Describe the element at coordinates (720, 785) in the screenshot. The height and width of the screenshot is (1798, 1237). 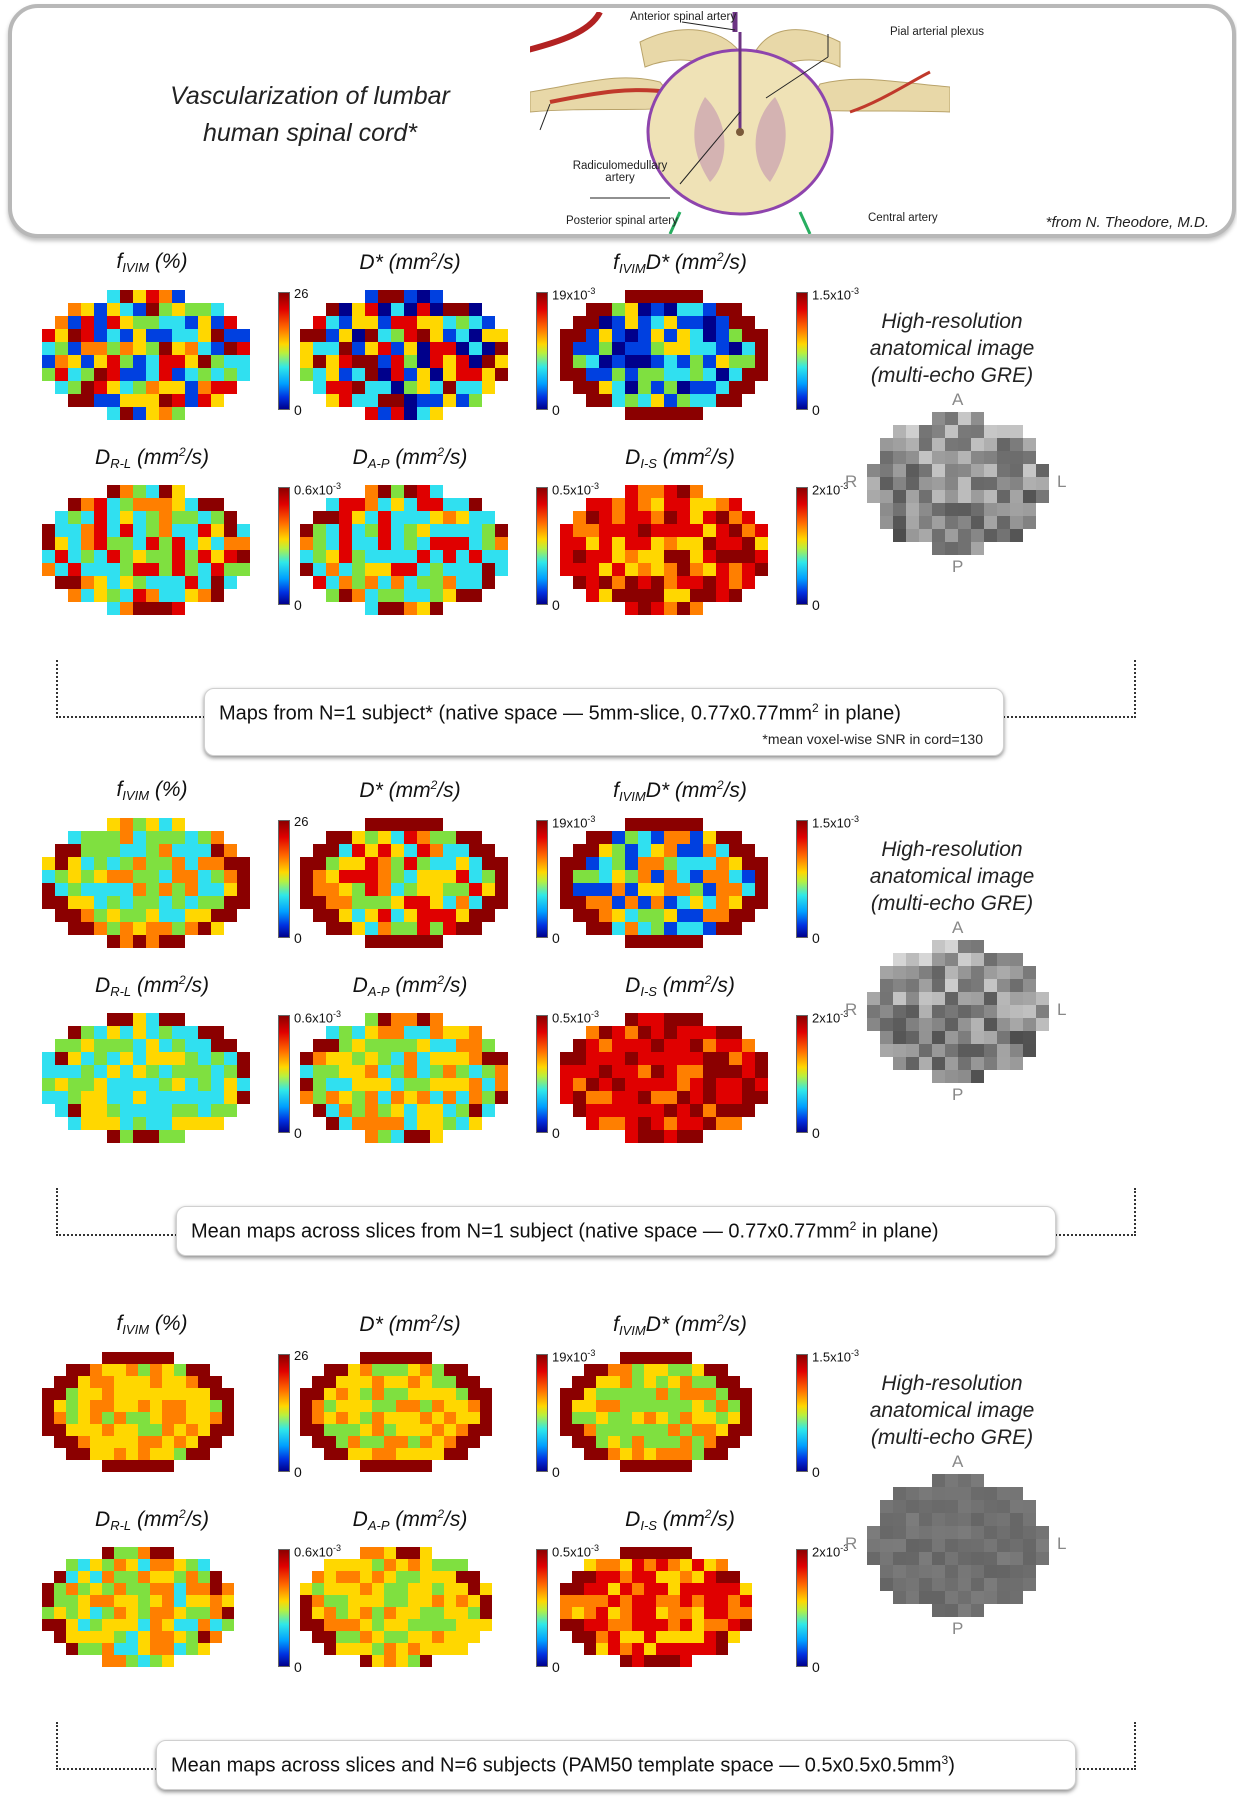
I see `map-title-superscript: 2` at that location.